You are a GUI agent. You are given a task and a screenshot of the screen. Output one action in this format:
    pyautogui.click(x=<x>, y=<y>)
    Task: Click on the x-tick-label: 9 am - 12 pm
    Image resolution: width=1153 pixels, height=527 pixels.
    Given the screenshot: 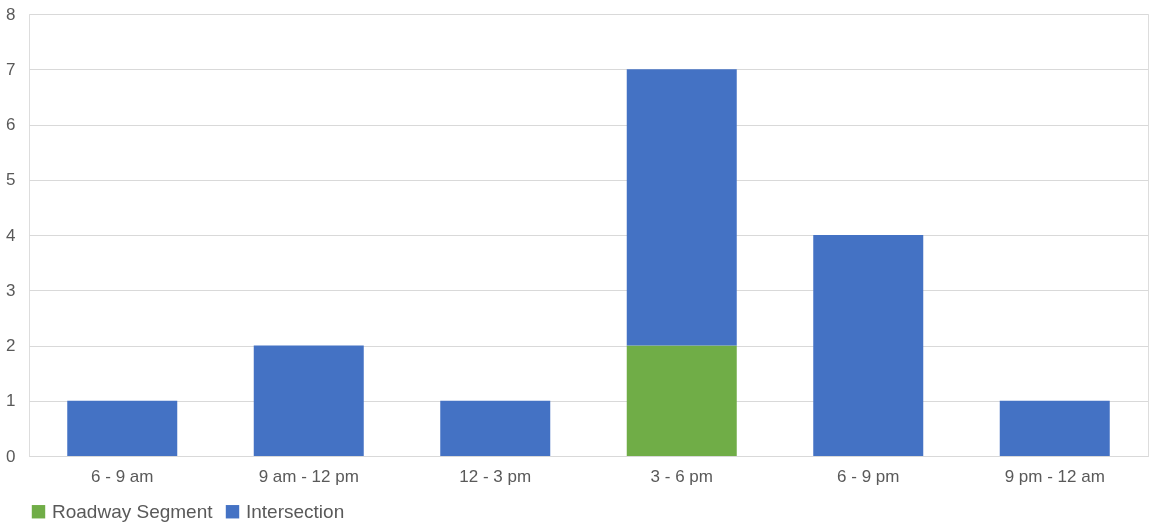 What is the action you would take?
    pyautogui.click(x=308, y=476)
    